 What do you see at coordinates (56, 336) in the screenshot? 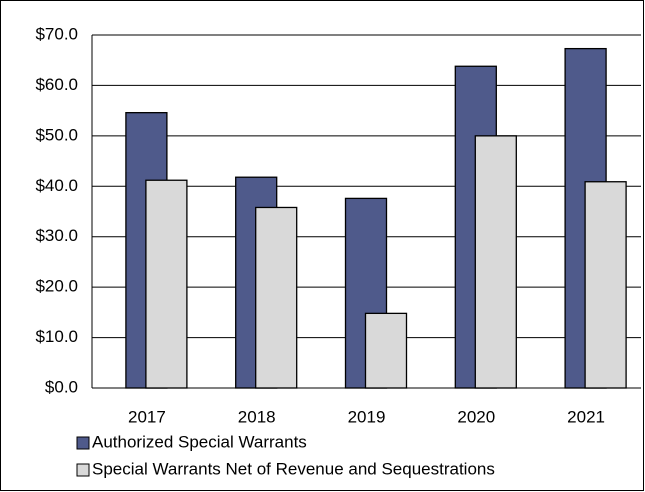
I see `y-tick-label: $10.0` at bounding box center [56, 336].